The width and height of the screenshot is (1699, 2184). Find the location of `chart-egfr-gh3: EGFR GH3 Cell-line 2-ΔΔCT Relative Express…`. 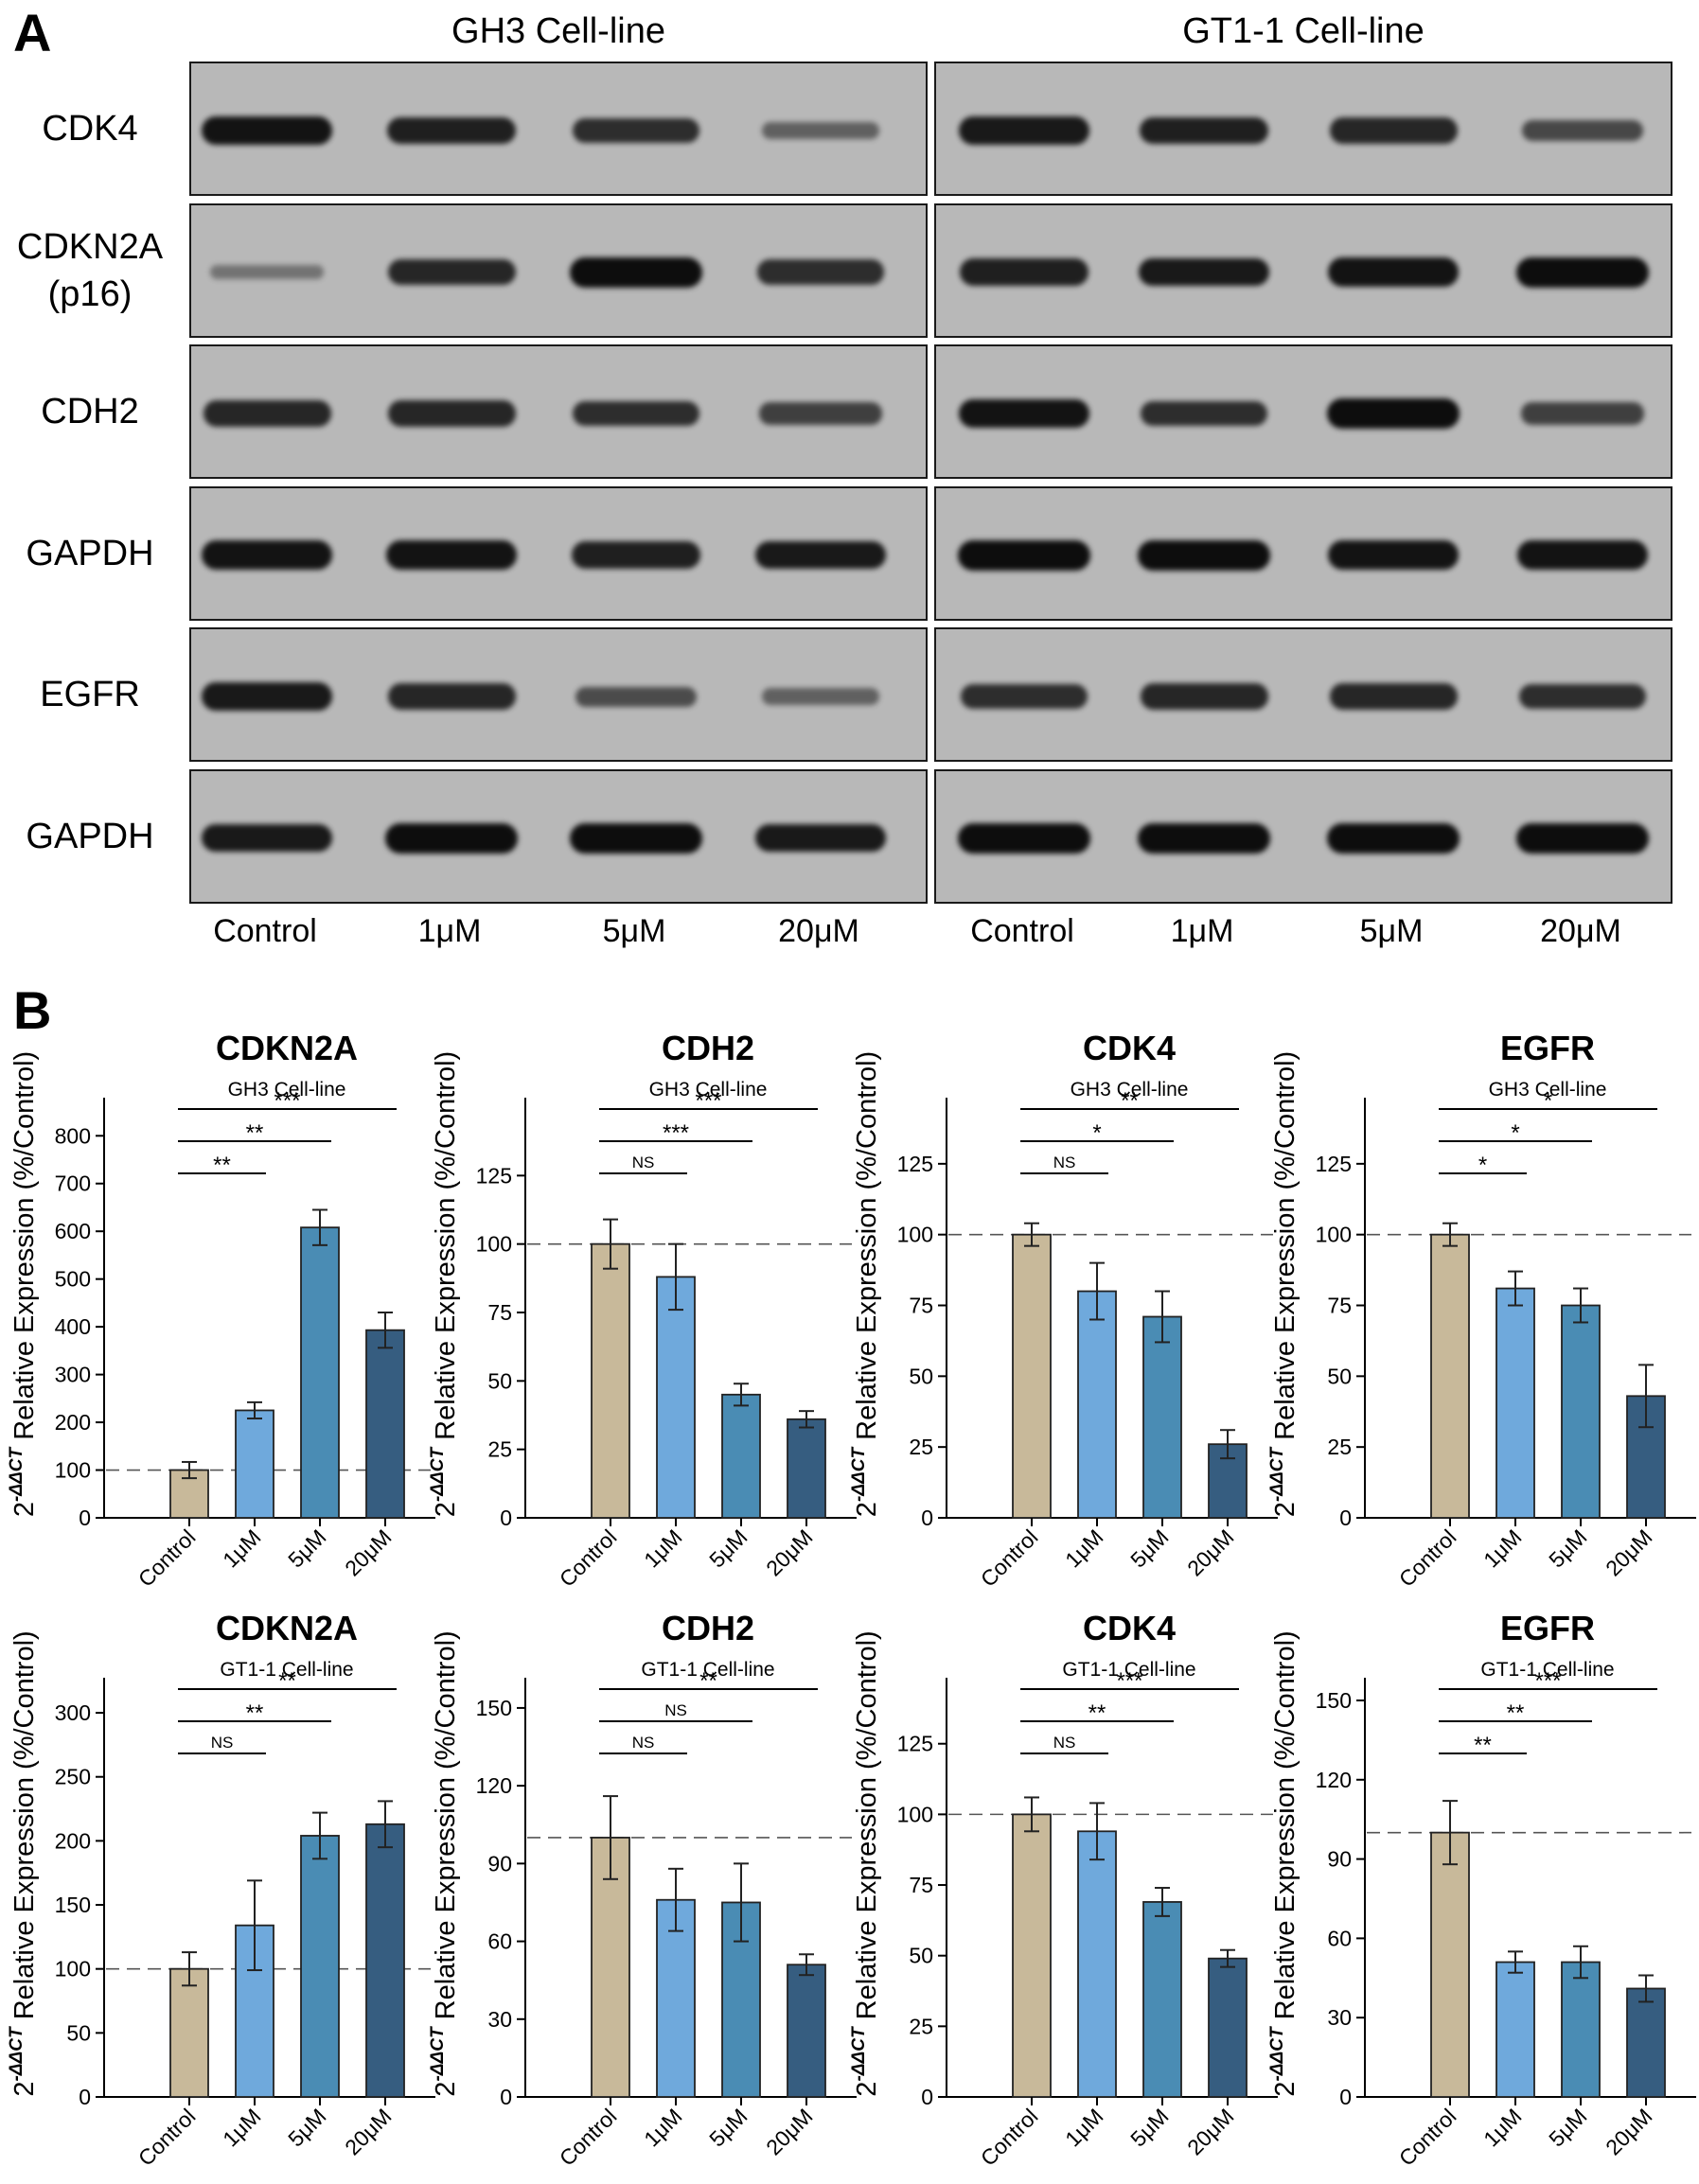

chart-egfr-gh3: EGFR GH3 Cell-line 2-ΔΔCT Relative Express… is located at coordinates (1481, 1310).